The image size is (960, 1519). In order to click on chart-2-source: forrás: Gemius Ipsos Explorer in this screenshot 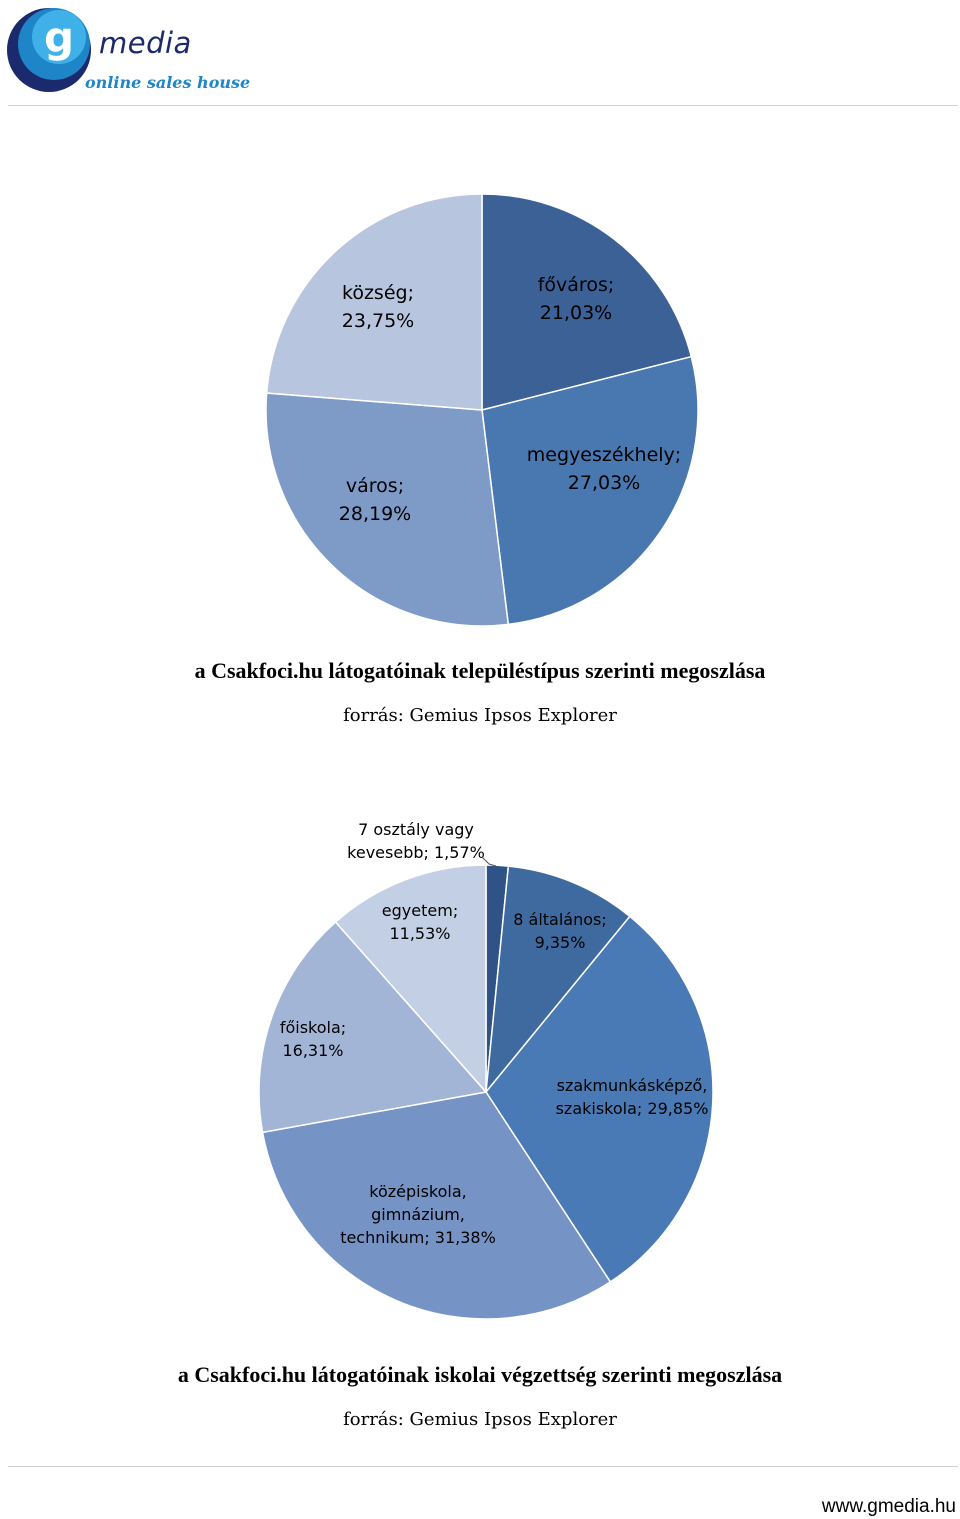, I will do `click(480, 1419)`.